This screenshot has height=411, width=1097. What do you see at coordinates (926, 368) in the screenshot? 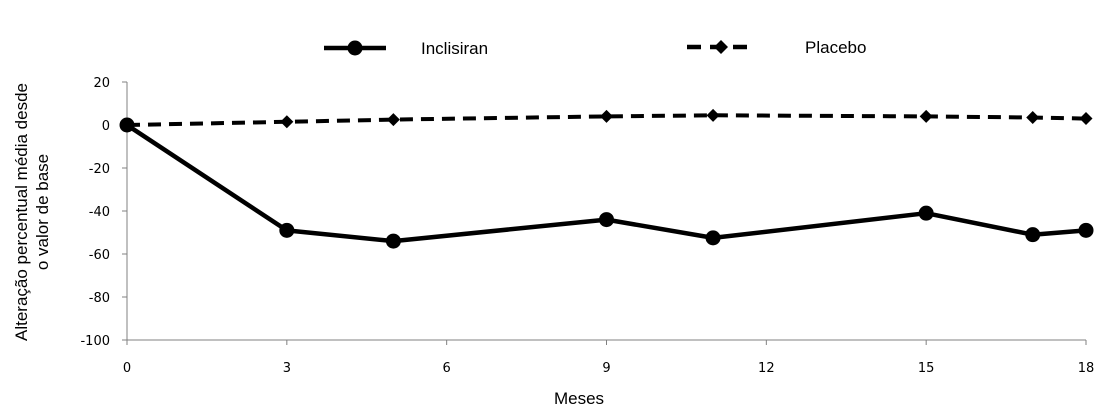
I see `x-tick-label: 15` at bounding box center [926, 368].